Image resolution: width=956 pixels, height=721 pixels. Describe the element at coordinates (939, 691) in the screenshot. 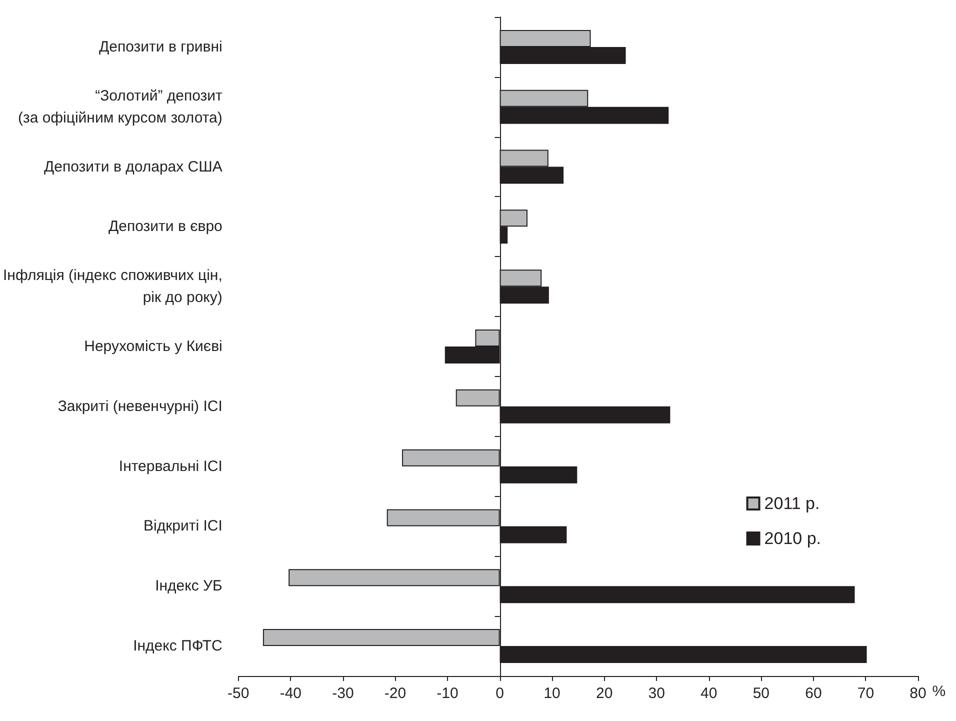

I see `x-axis-title: %` at that location.